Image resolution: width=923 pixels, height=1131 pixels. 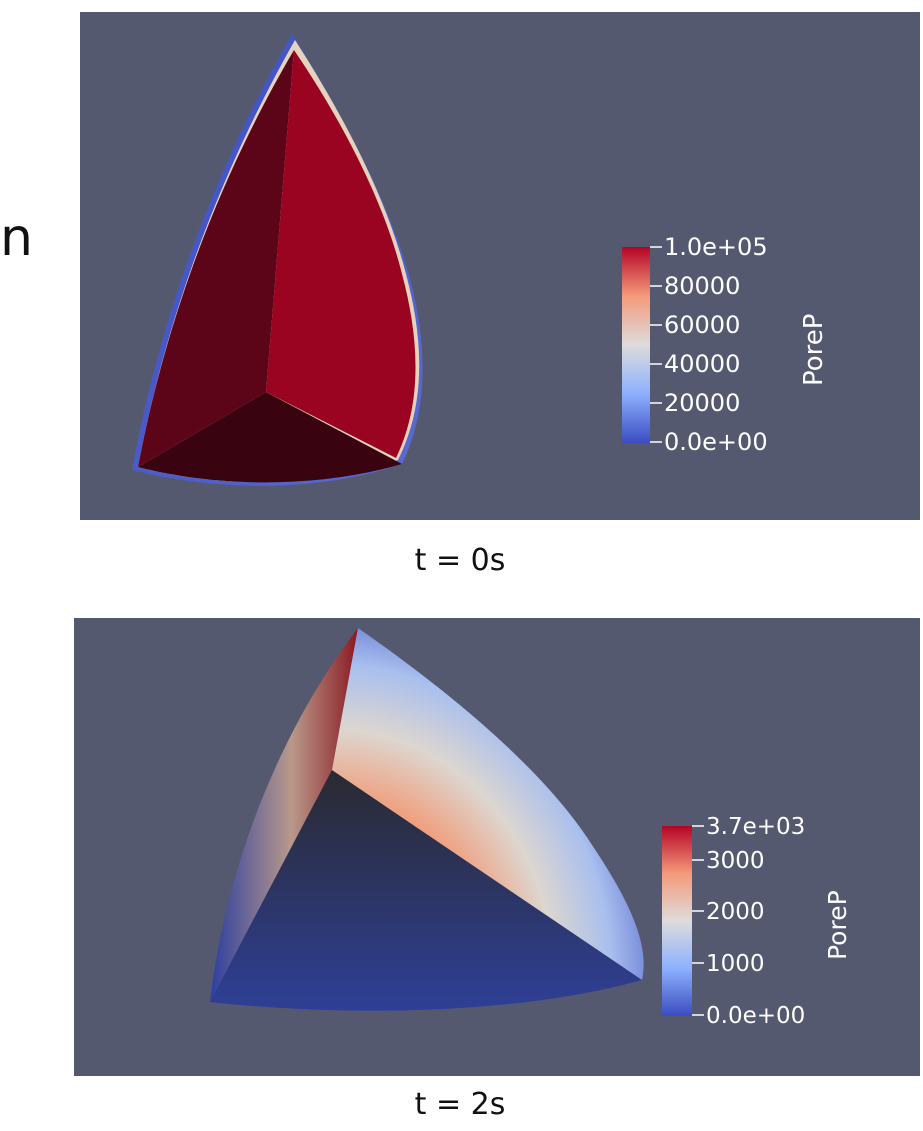 What do you see at coordinates (702, 325) in the screenshot?
I see `tick-label: 60000` at bounding box center [702, 325].